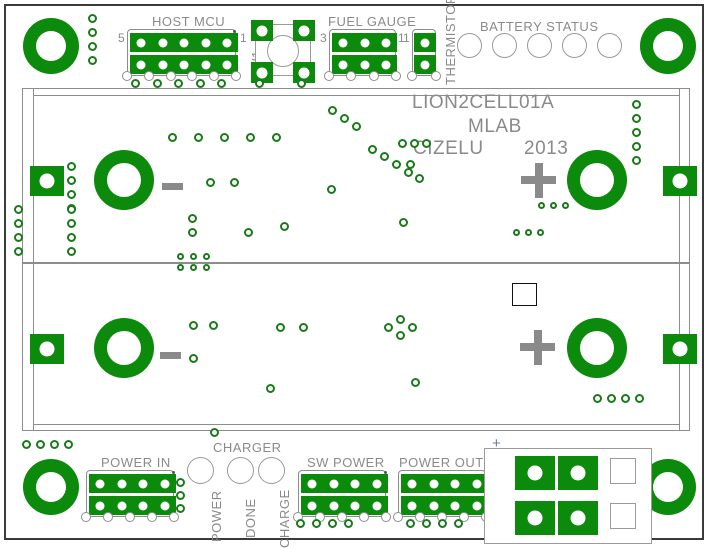 The height and width of the screenshot is (548, 712). What do you see at coordinates (200, 470) in the screenshot?
I see `charger-led` at bounding box center [200, 470].